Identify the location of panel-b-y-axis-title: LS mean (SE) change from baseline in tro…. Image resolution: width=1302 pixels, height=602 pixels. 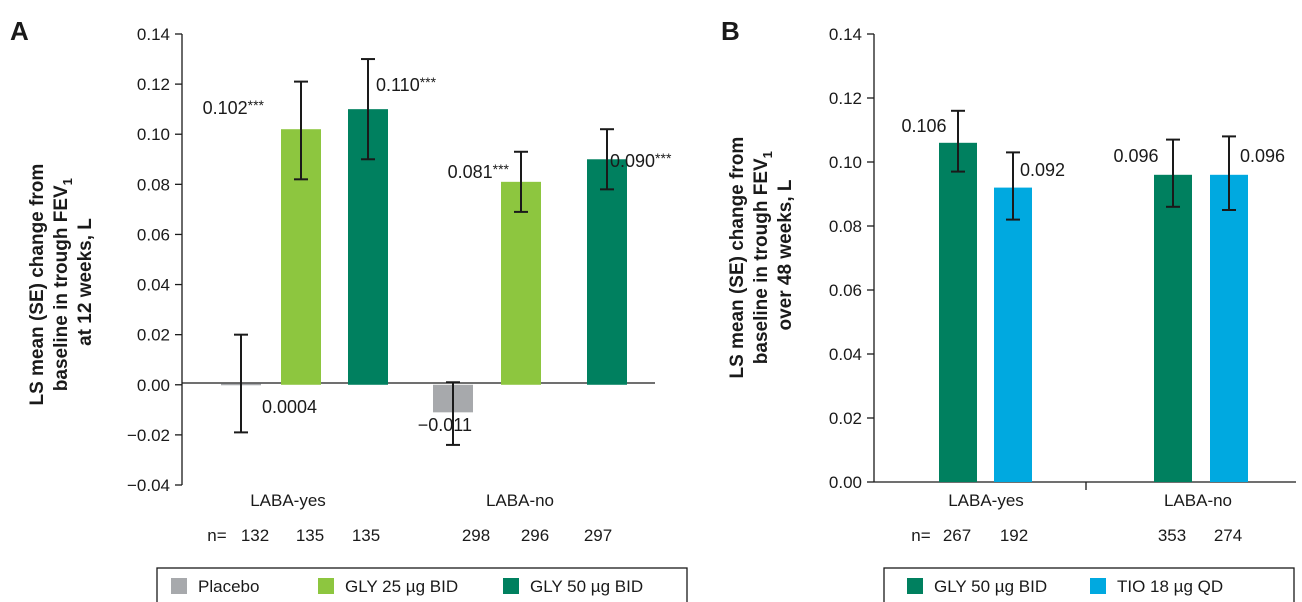
(761, 254).